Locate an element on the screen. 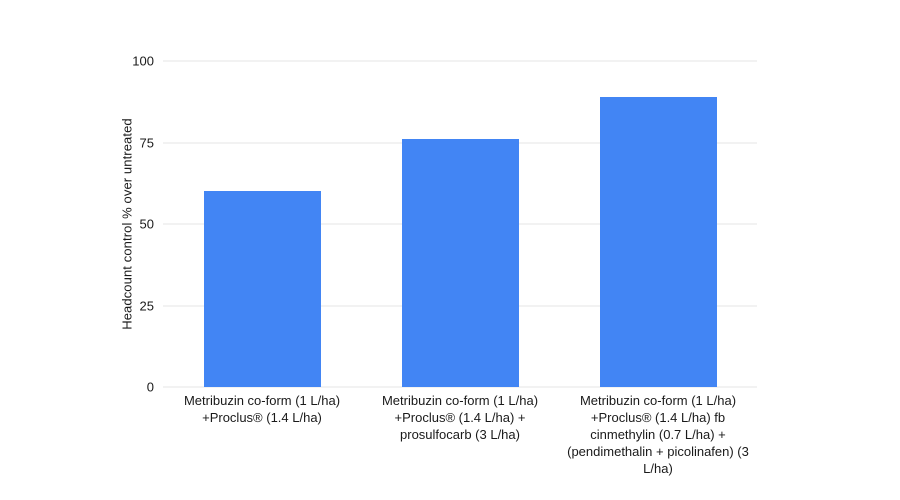 The image size is (900, 500). y-tick-label: 25 is located at coordinates (146, 305).